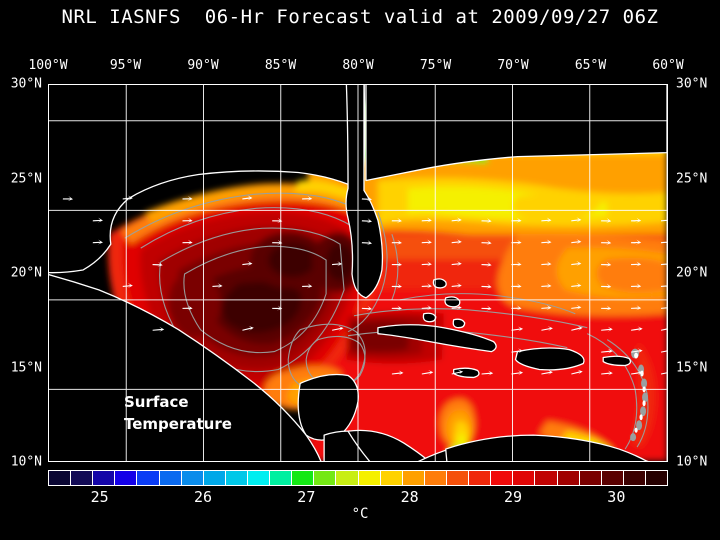 This screenshot has width=720, height=540. What do you see at coordinates (125, 65) in the screenshot?
I see `lon-tick-95W: 95°W` at bounding box center [125, 65].